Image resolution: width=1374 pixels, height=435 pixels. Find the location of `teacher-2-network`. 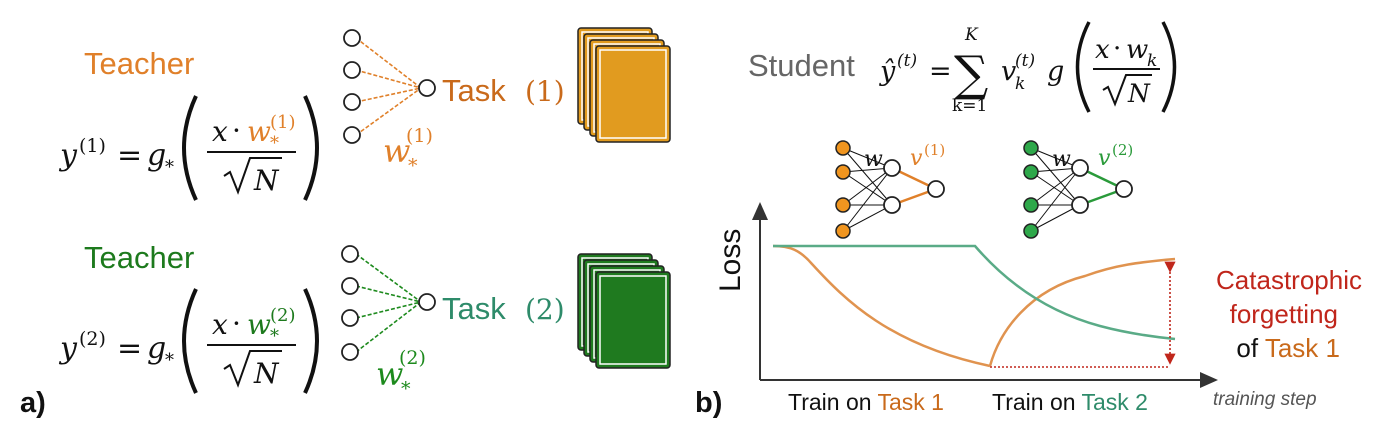

teacher-2-network is located at coordinates (388, 303).